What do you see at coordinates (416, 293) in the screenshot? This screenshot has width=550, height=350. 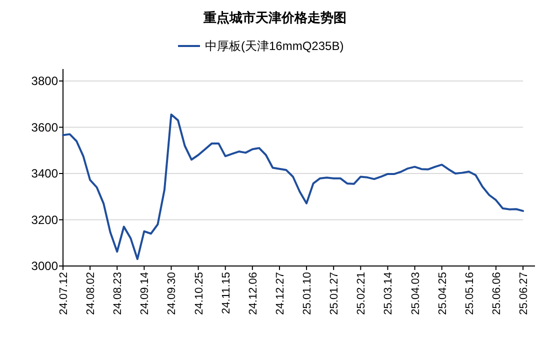 I see `x-tick-label: 25.04.03` at bounding box center [416, 293].